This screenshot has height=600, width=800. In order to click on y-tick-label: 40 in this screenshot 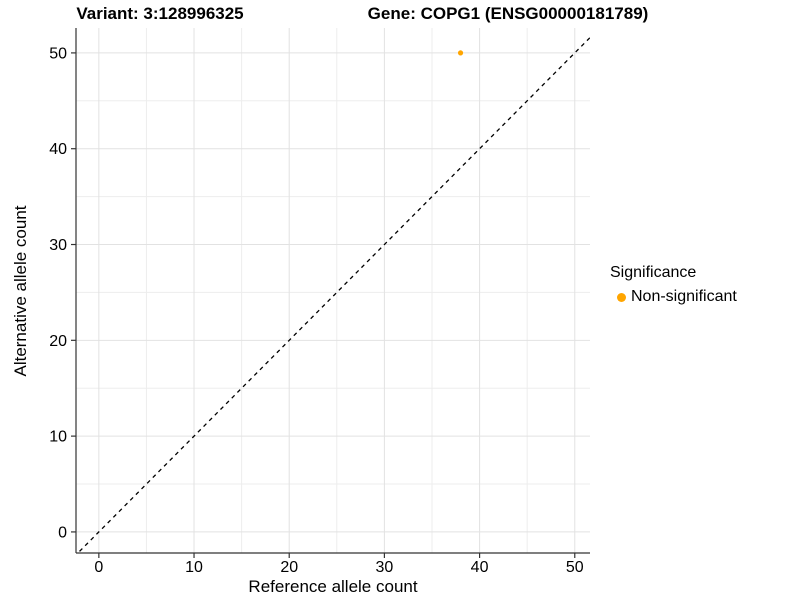, I will do `click(58, 149)`.